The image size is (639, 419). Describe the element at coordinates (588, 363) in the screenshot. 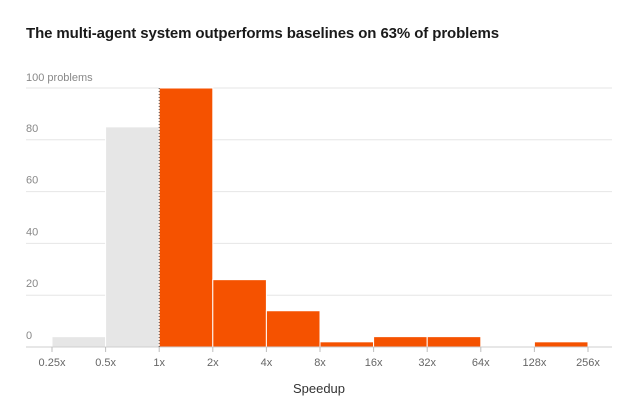

I see `x-tick-label: 256x` at that location.